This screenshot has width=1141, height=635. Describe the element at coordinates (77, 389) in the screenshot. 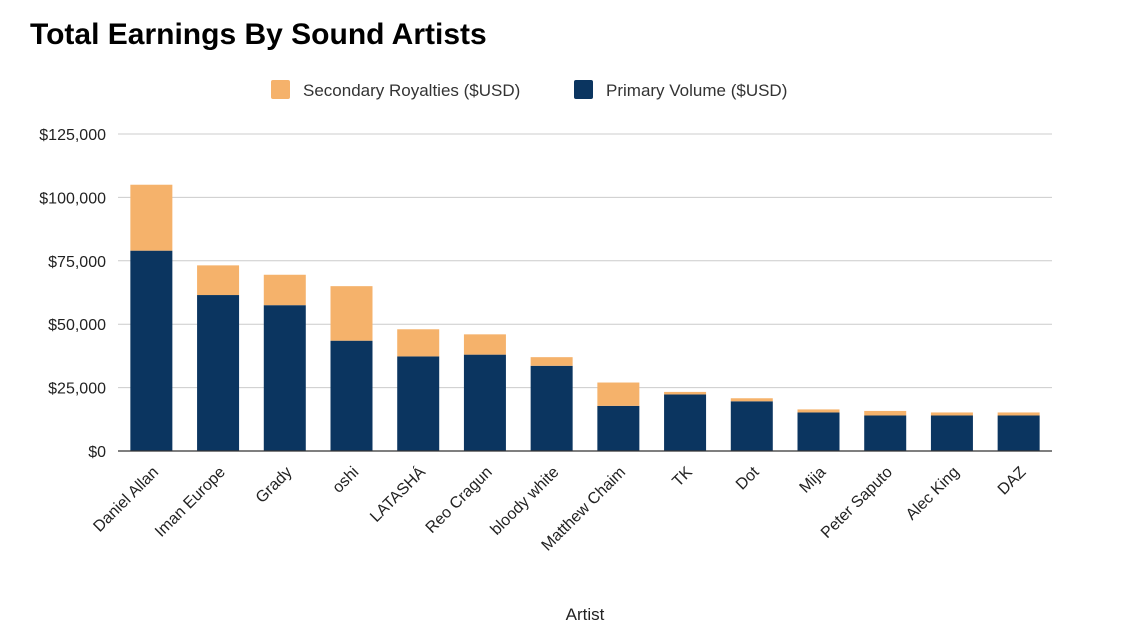

I see `y-tick-label: $25,000` at that location.